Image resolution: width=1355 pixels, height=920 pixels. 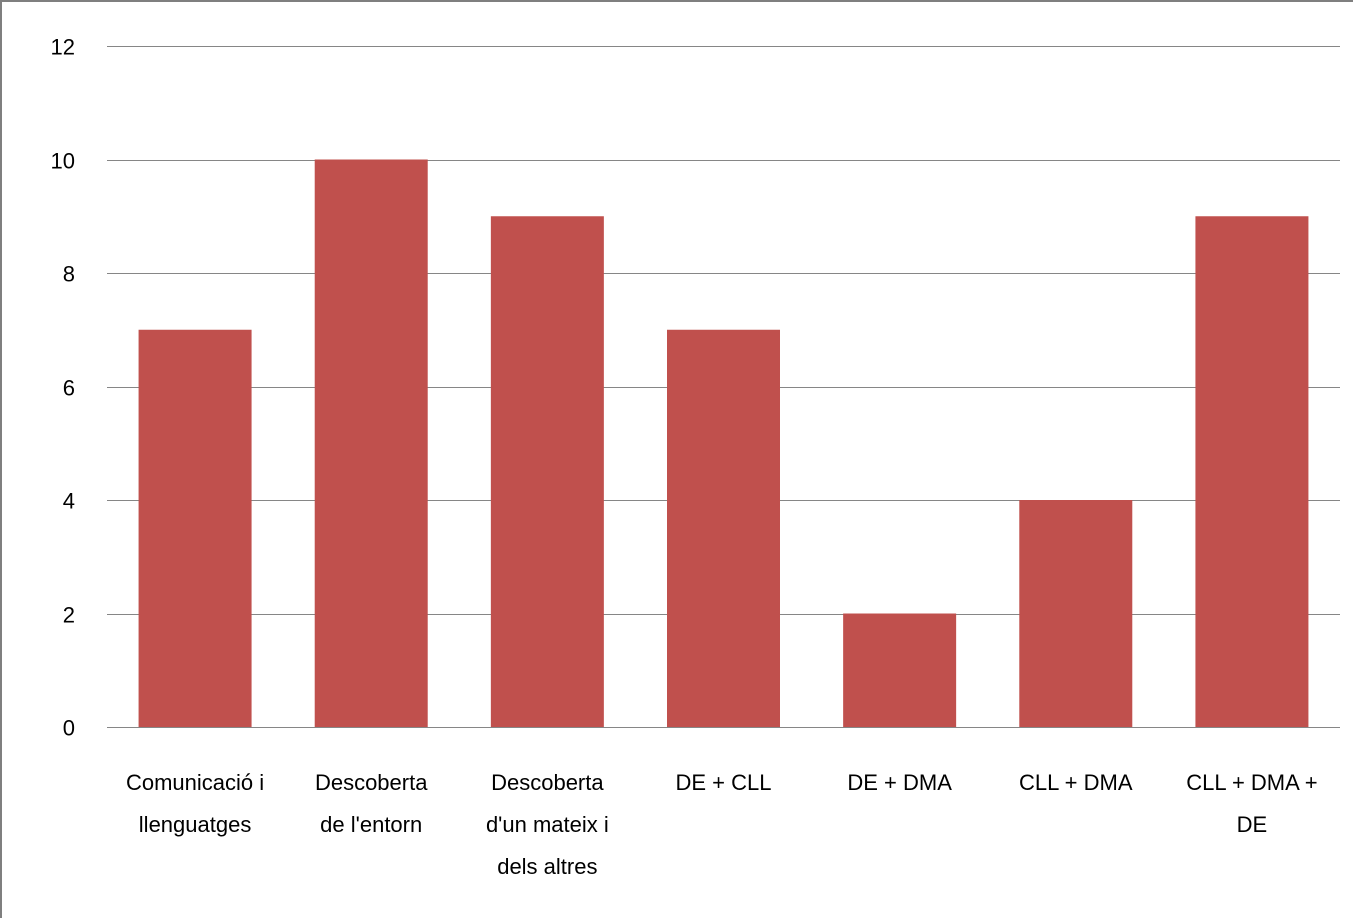 I want to click on y-tick-label: 8, so click(x=69, y=274).